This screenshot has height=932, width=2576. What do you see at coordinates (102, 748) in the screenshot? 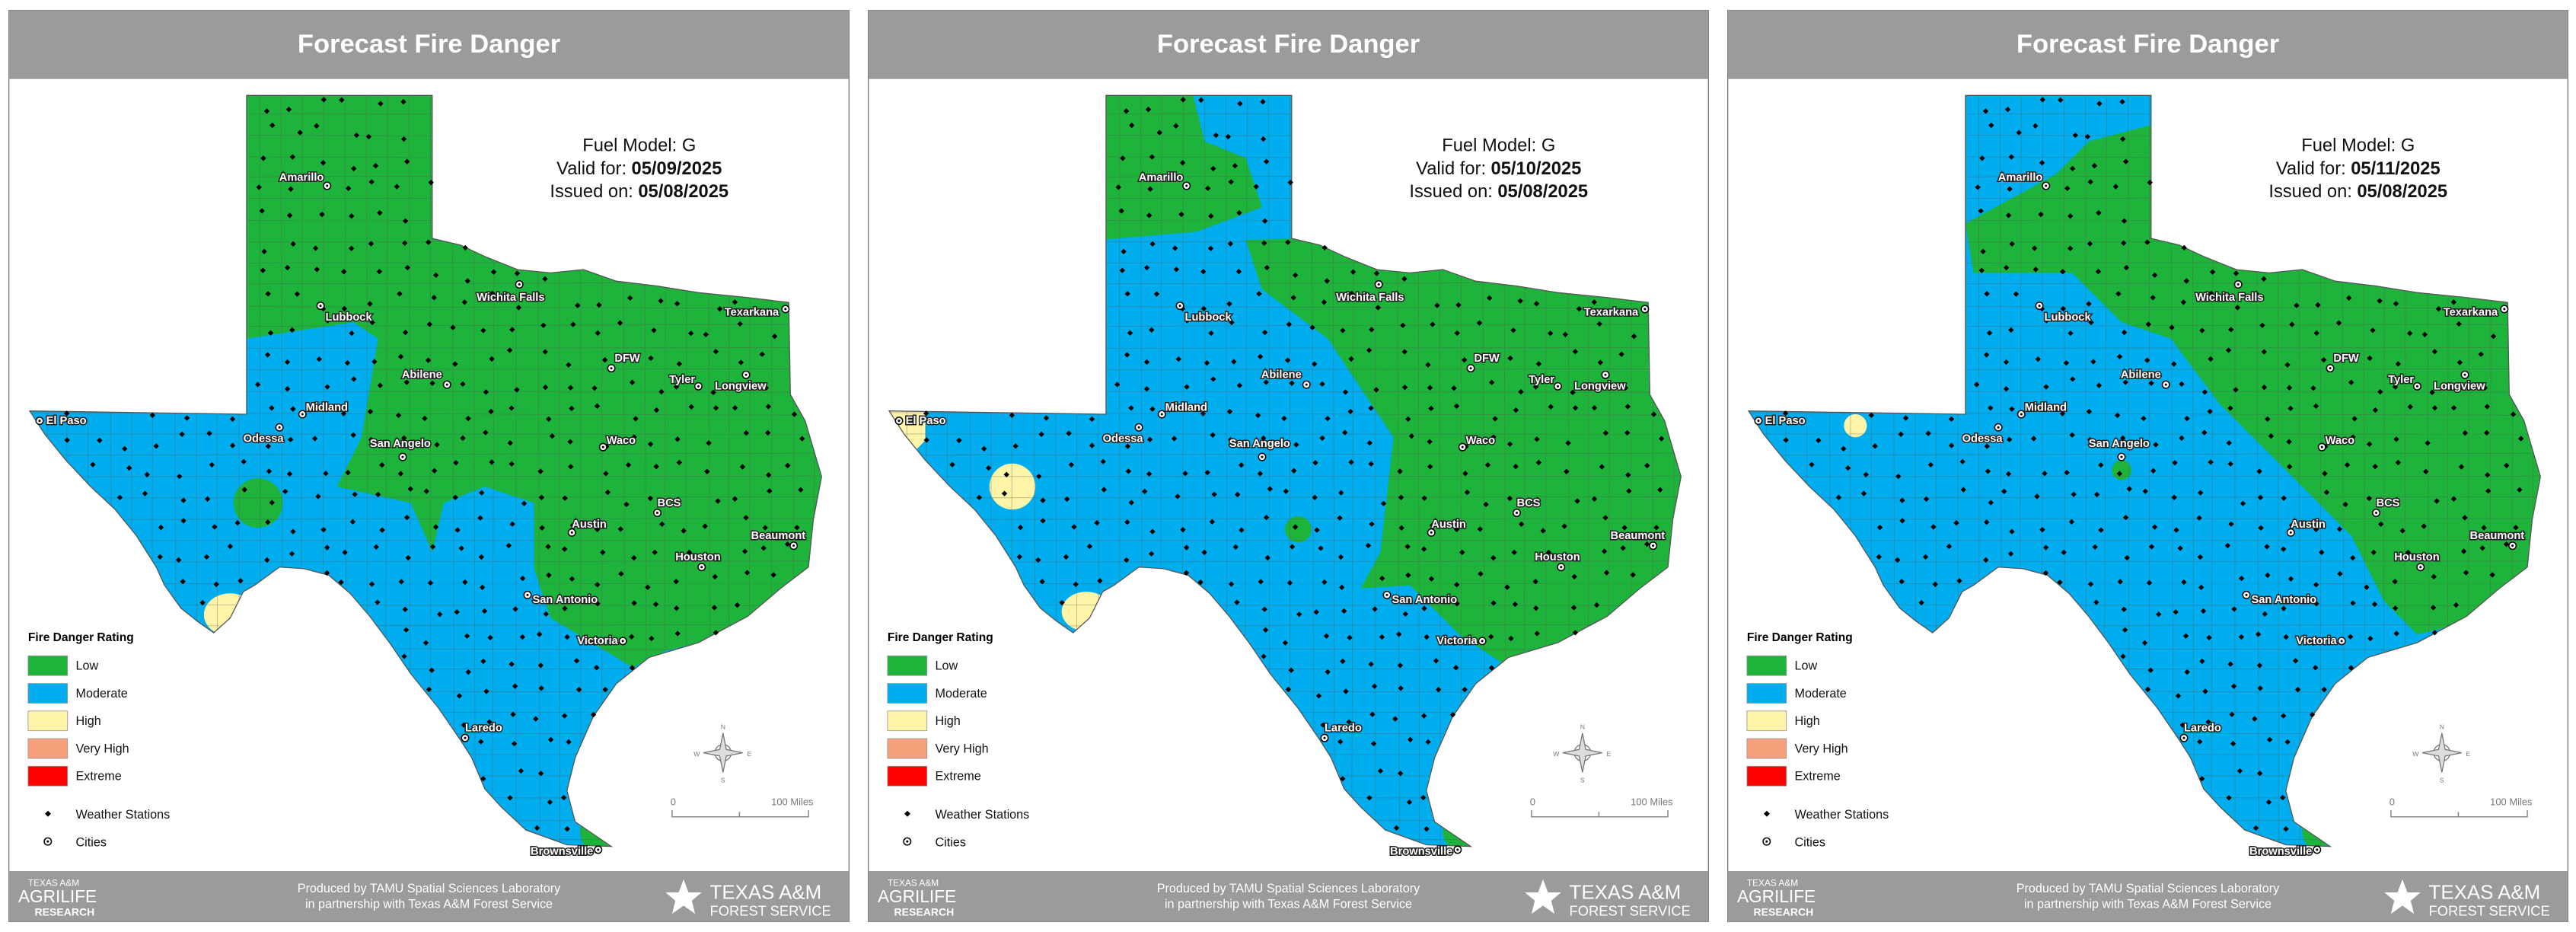
I see `legend-label: Very High` at bounding box center [102, 748].